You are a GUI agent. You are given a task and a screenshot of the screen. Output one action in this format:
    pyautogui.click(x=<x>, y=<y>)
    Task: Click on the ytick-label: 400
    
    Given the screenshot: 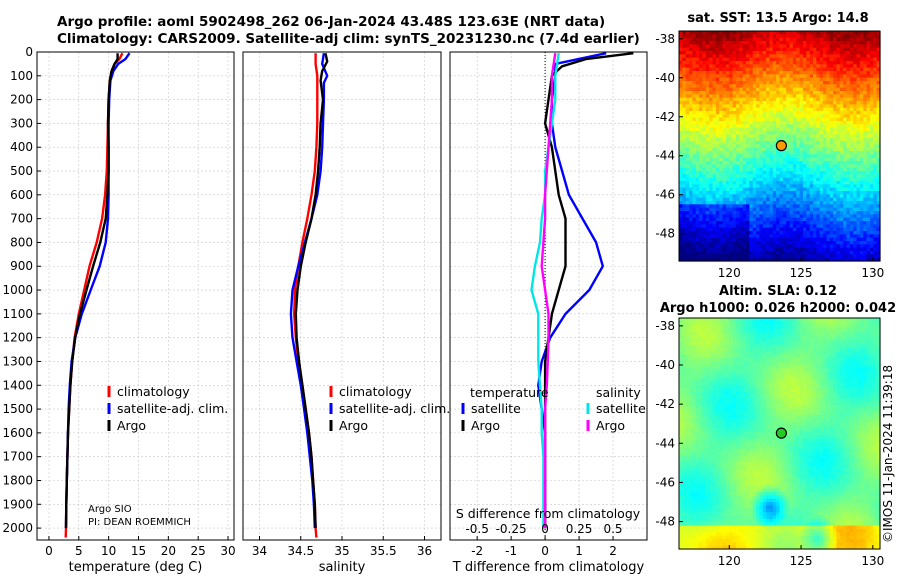 What is the action you would take?
    pyautogui.click(x=21, y=147)
    